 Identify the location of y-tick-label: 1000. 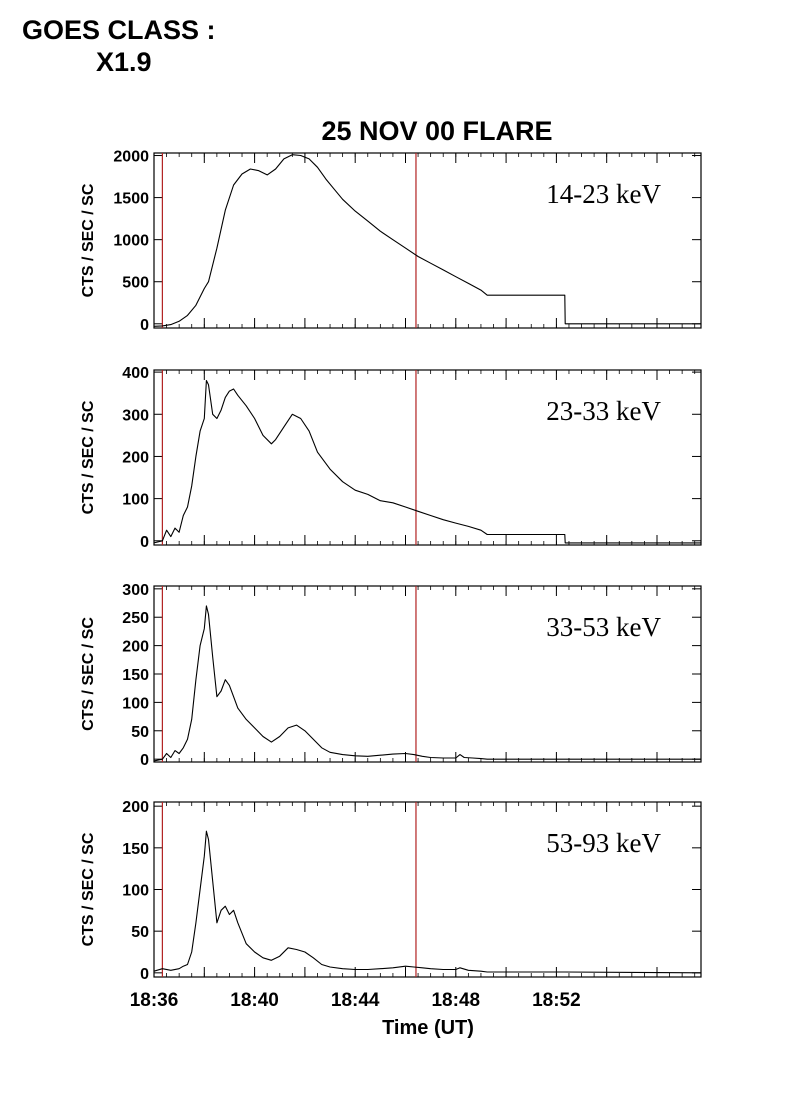
(131, 241).